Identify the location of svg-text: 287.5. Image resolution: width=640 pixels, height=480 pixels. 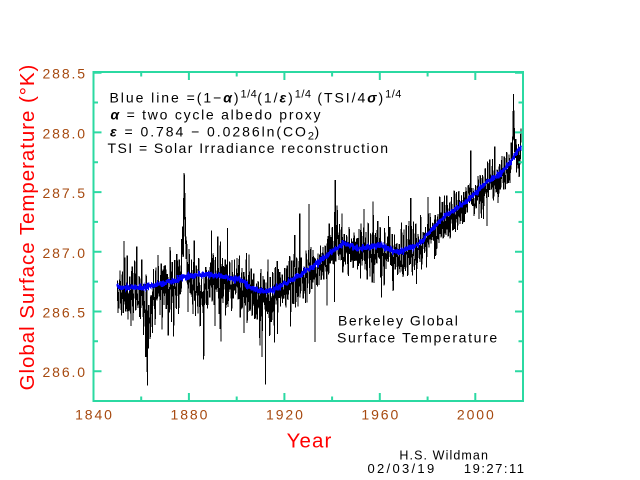
(64, 193).